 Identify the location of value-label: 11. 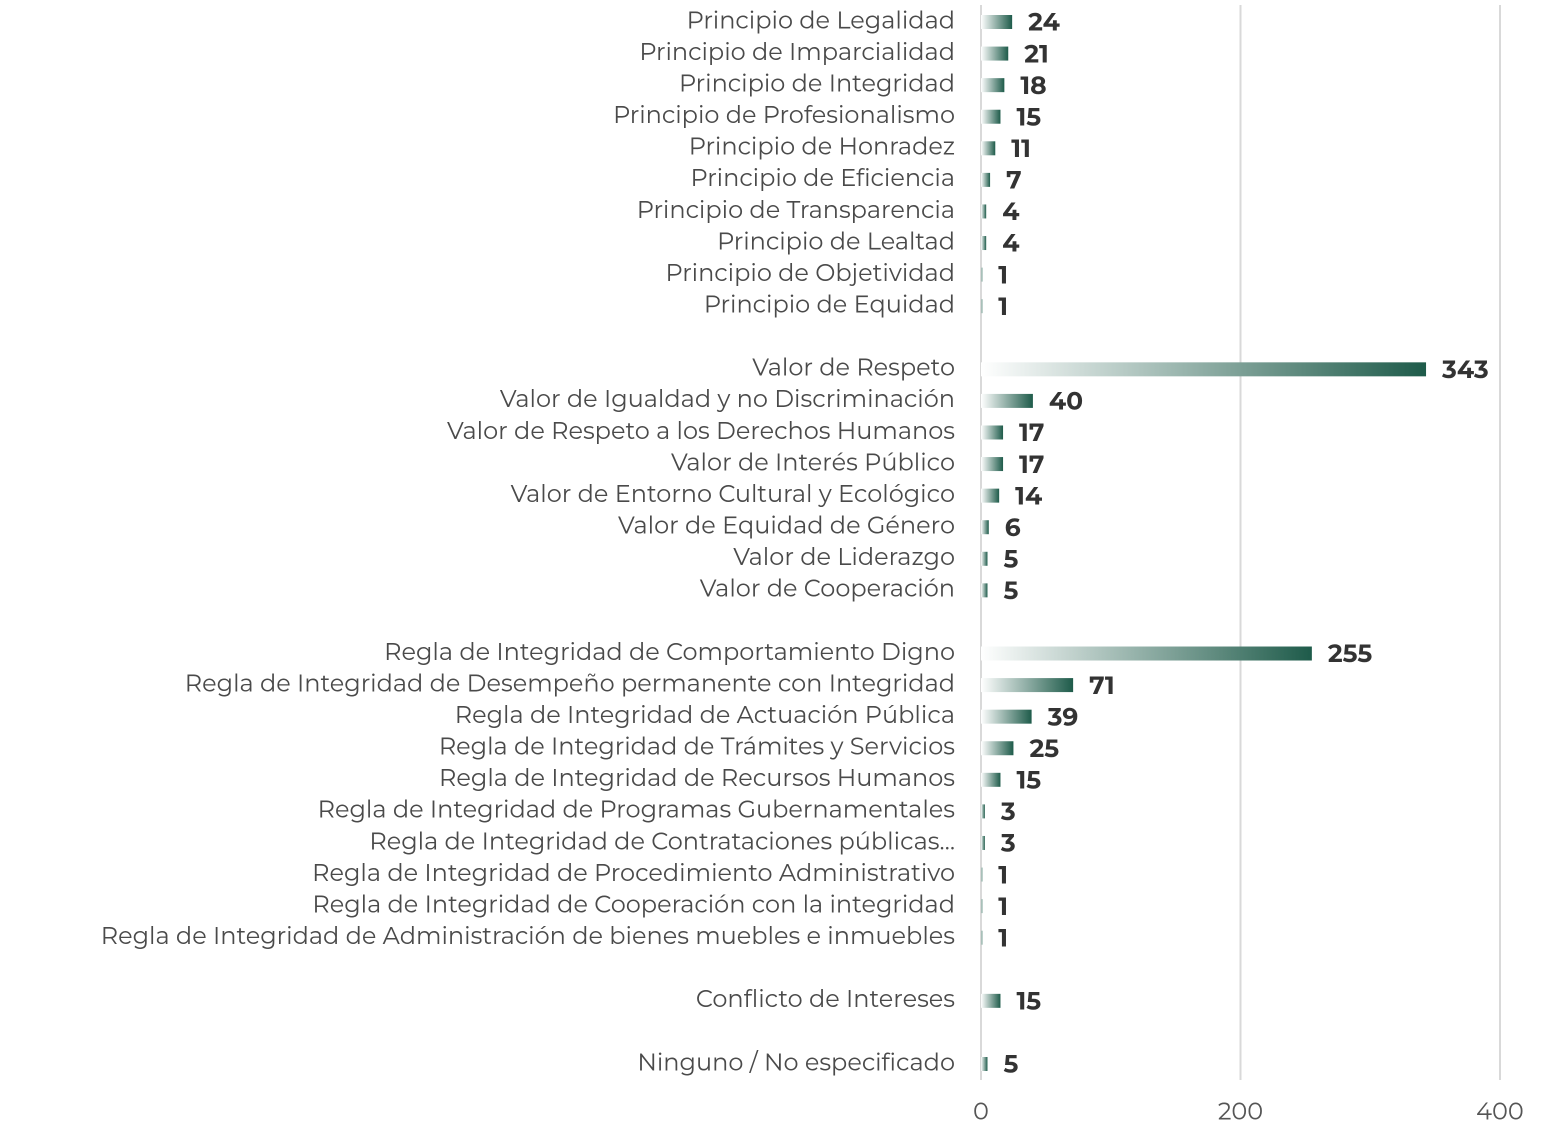
(1021, 149).